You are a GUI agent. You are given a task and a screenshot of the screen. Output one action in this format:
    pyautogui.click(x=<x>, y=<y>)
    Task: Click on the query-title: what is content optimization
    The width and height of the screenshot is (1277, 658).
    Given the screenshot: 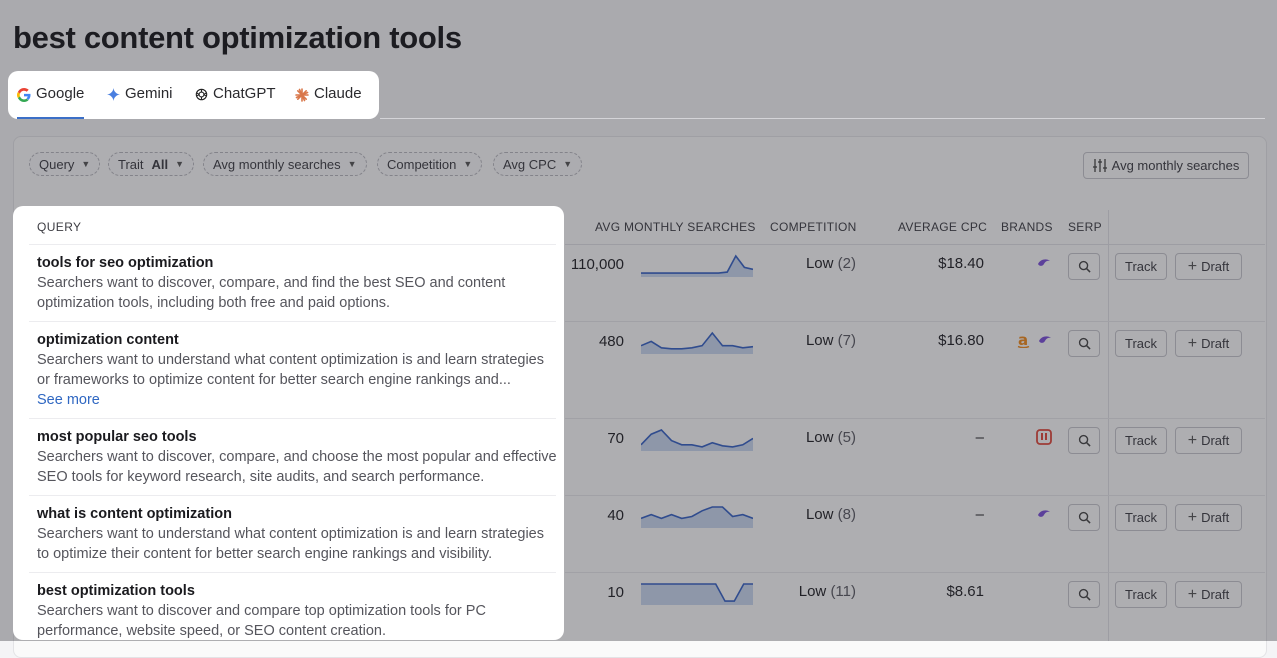 What is the action you would take?
    pyautogui.click(x=134, y=514)
    